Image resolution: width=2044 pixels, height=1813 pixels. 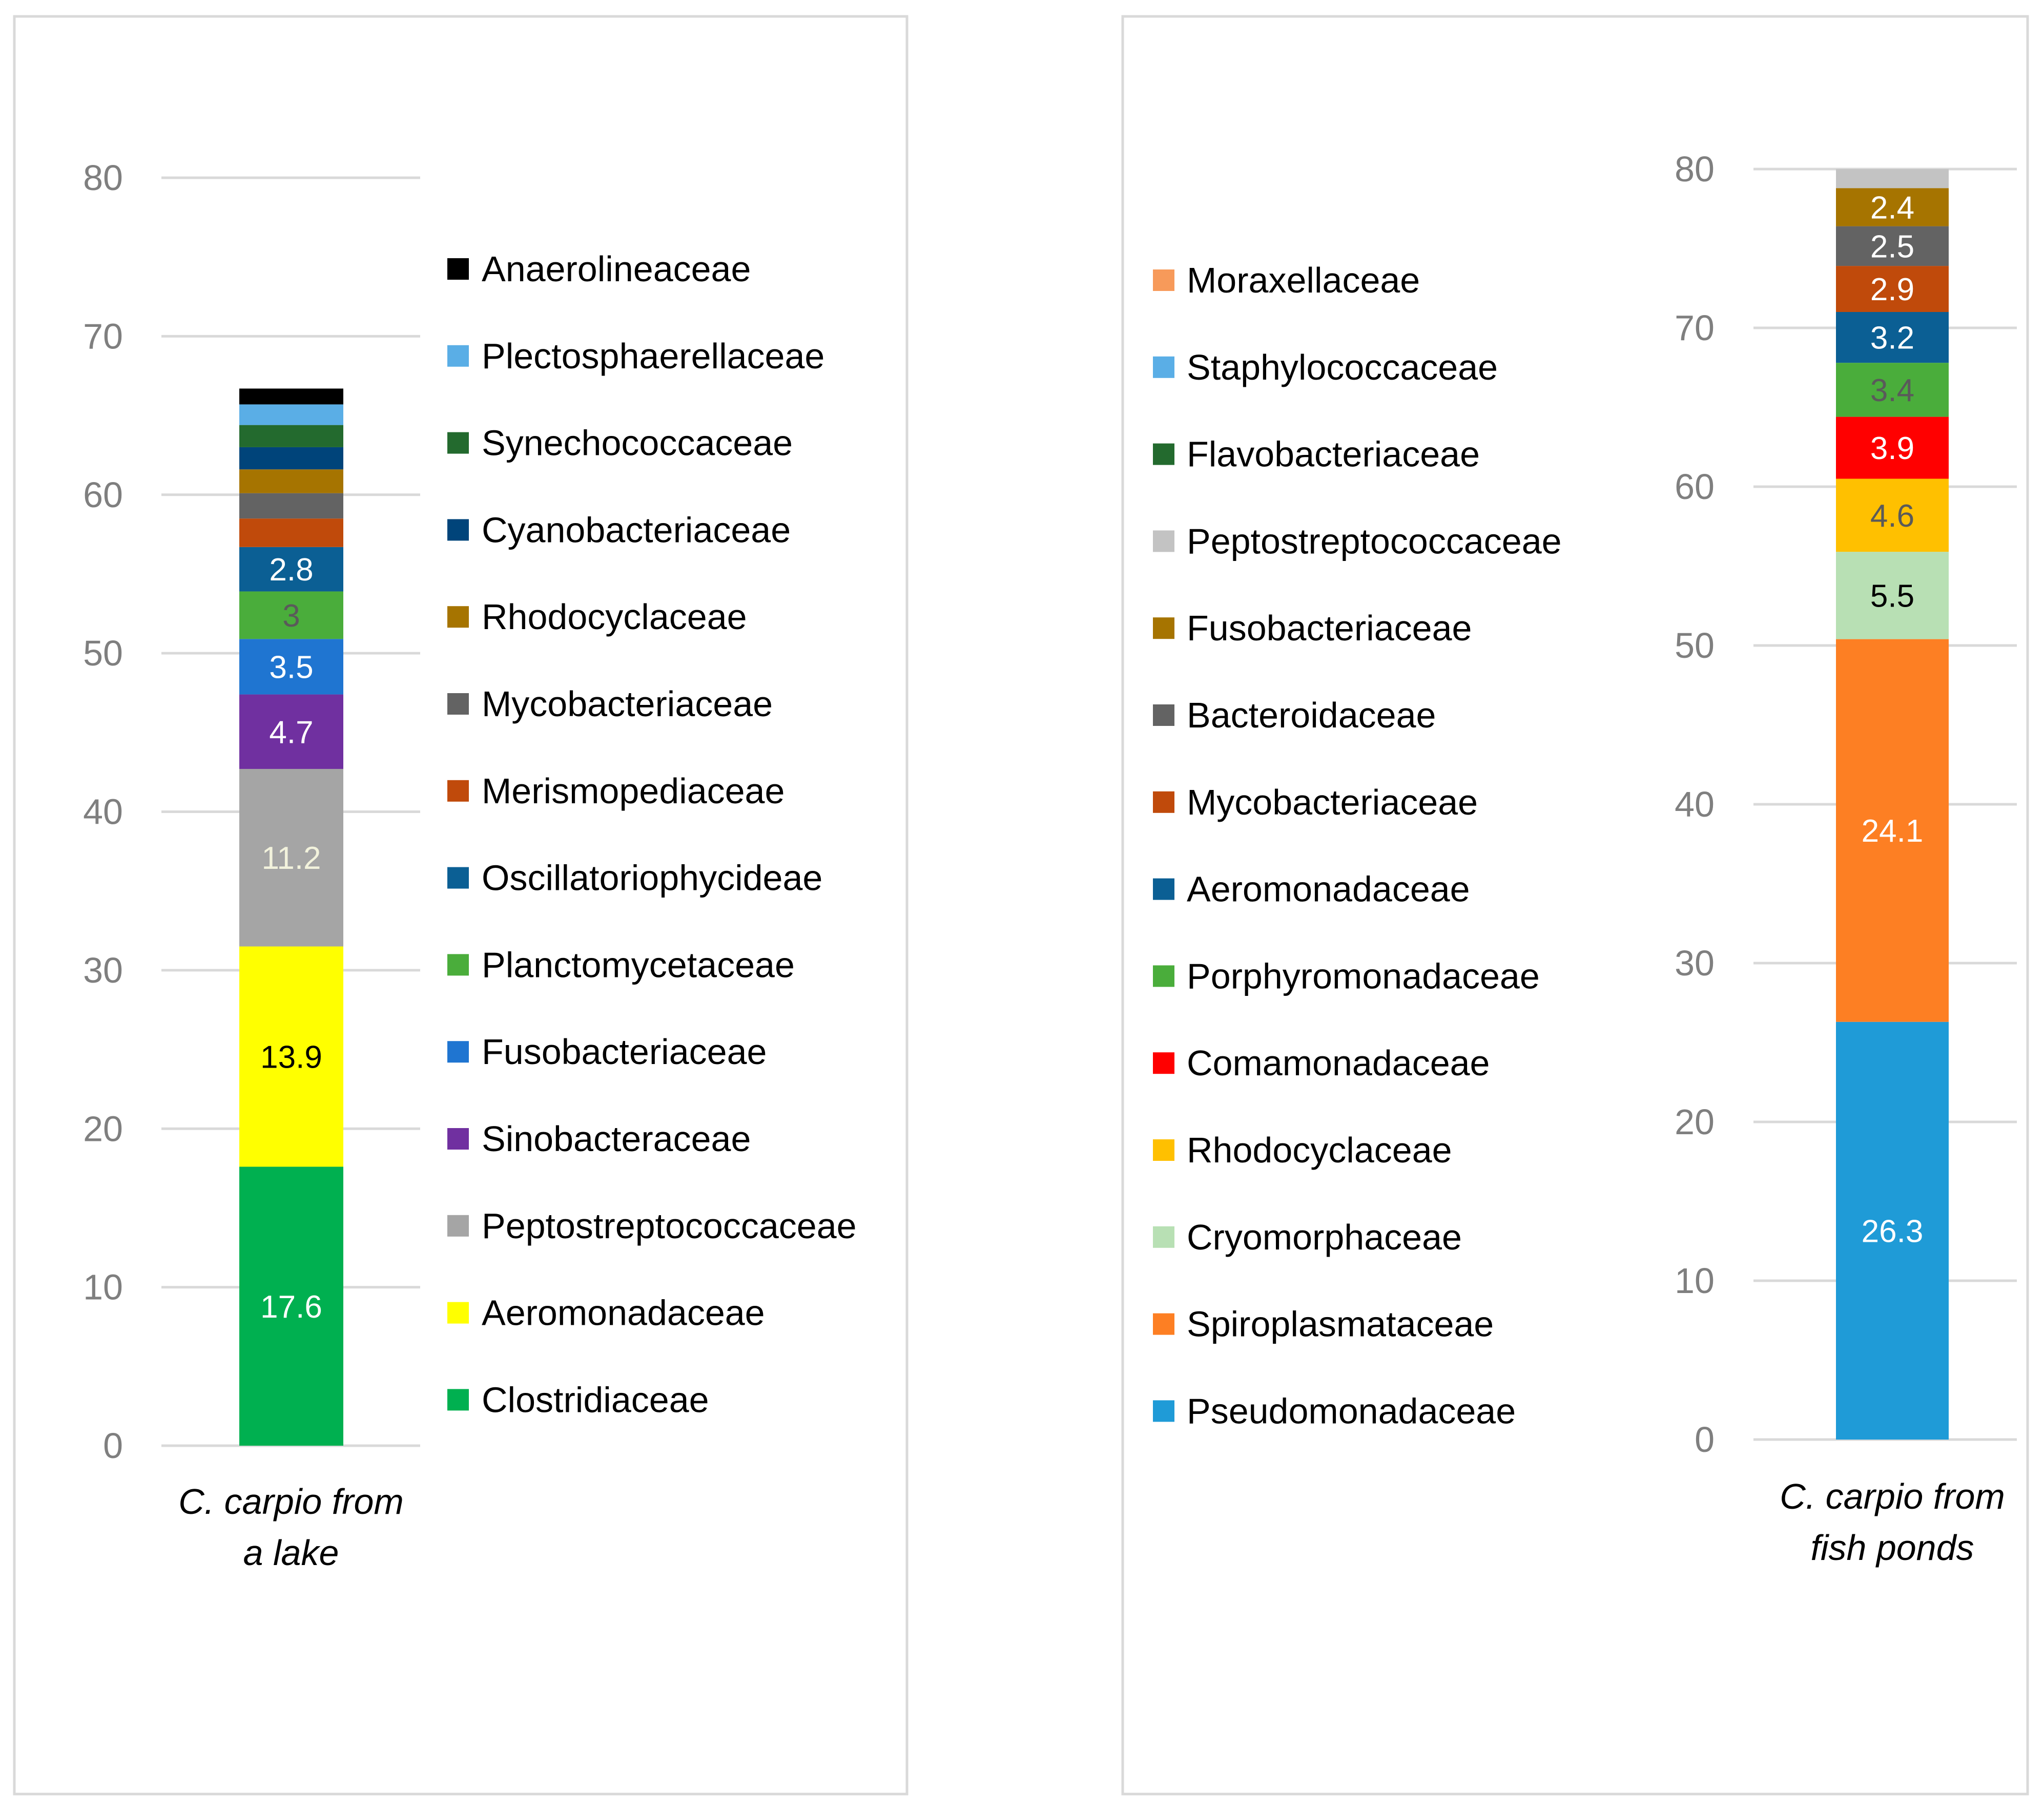 I want to click on data-label-pseudomonadaceae: 26.3, so click(x=1893, y=1231).